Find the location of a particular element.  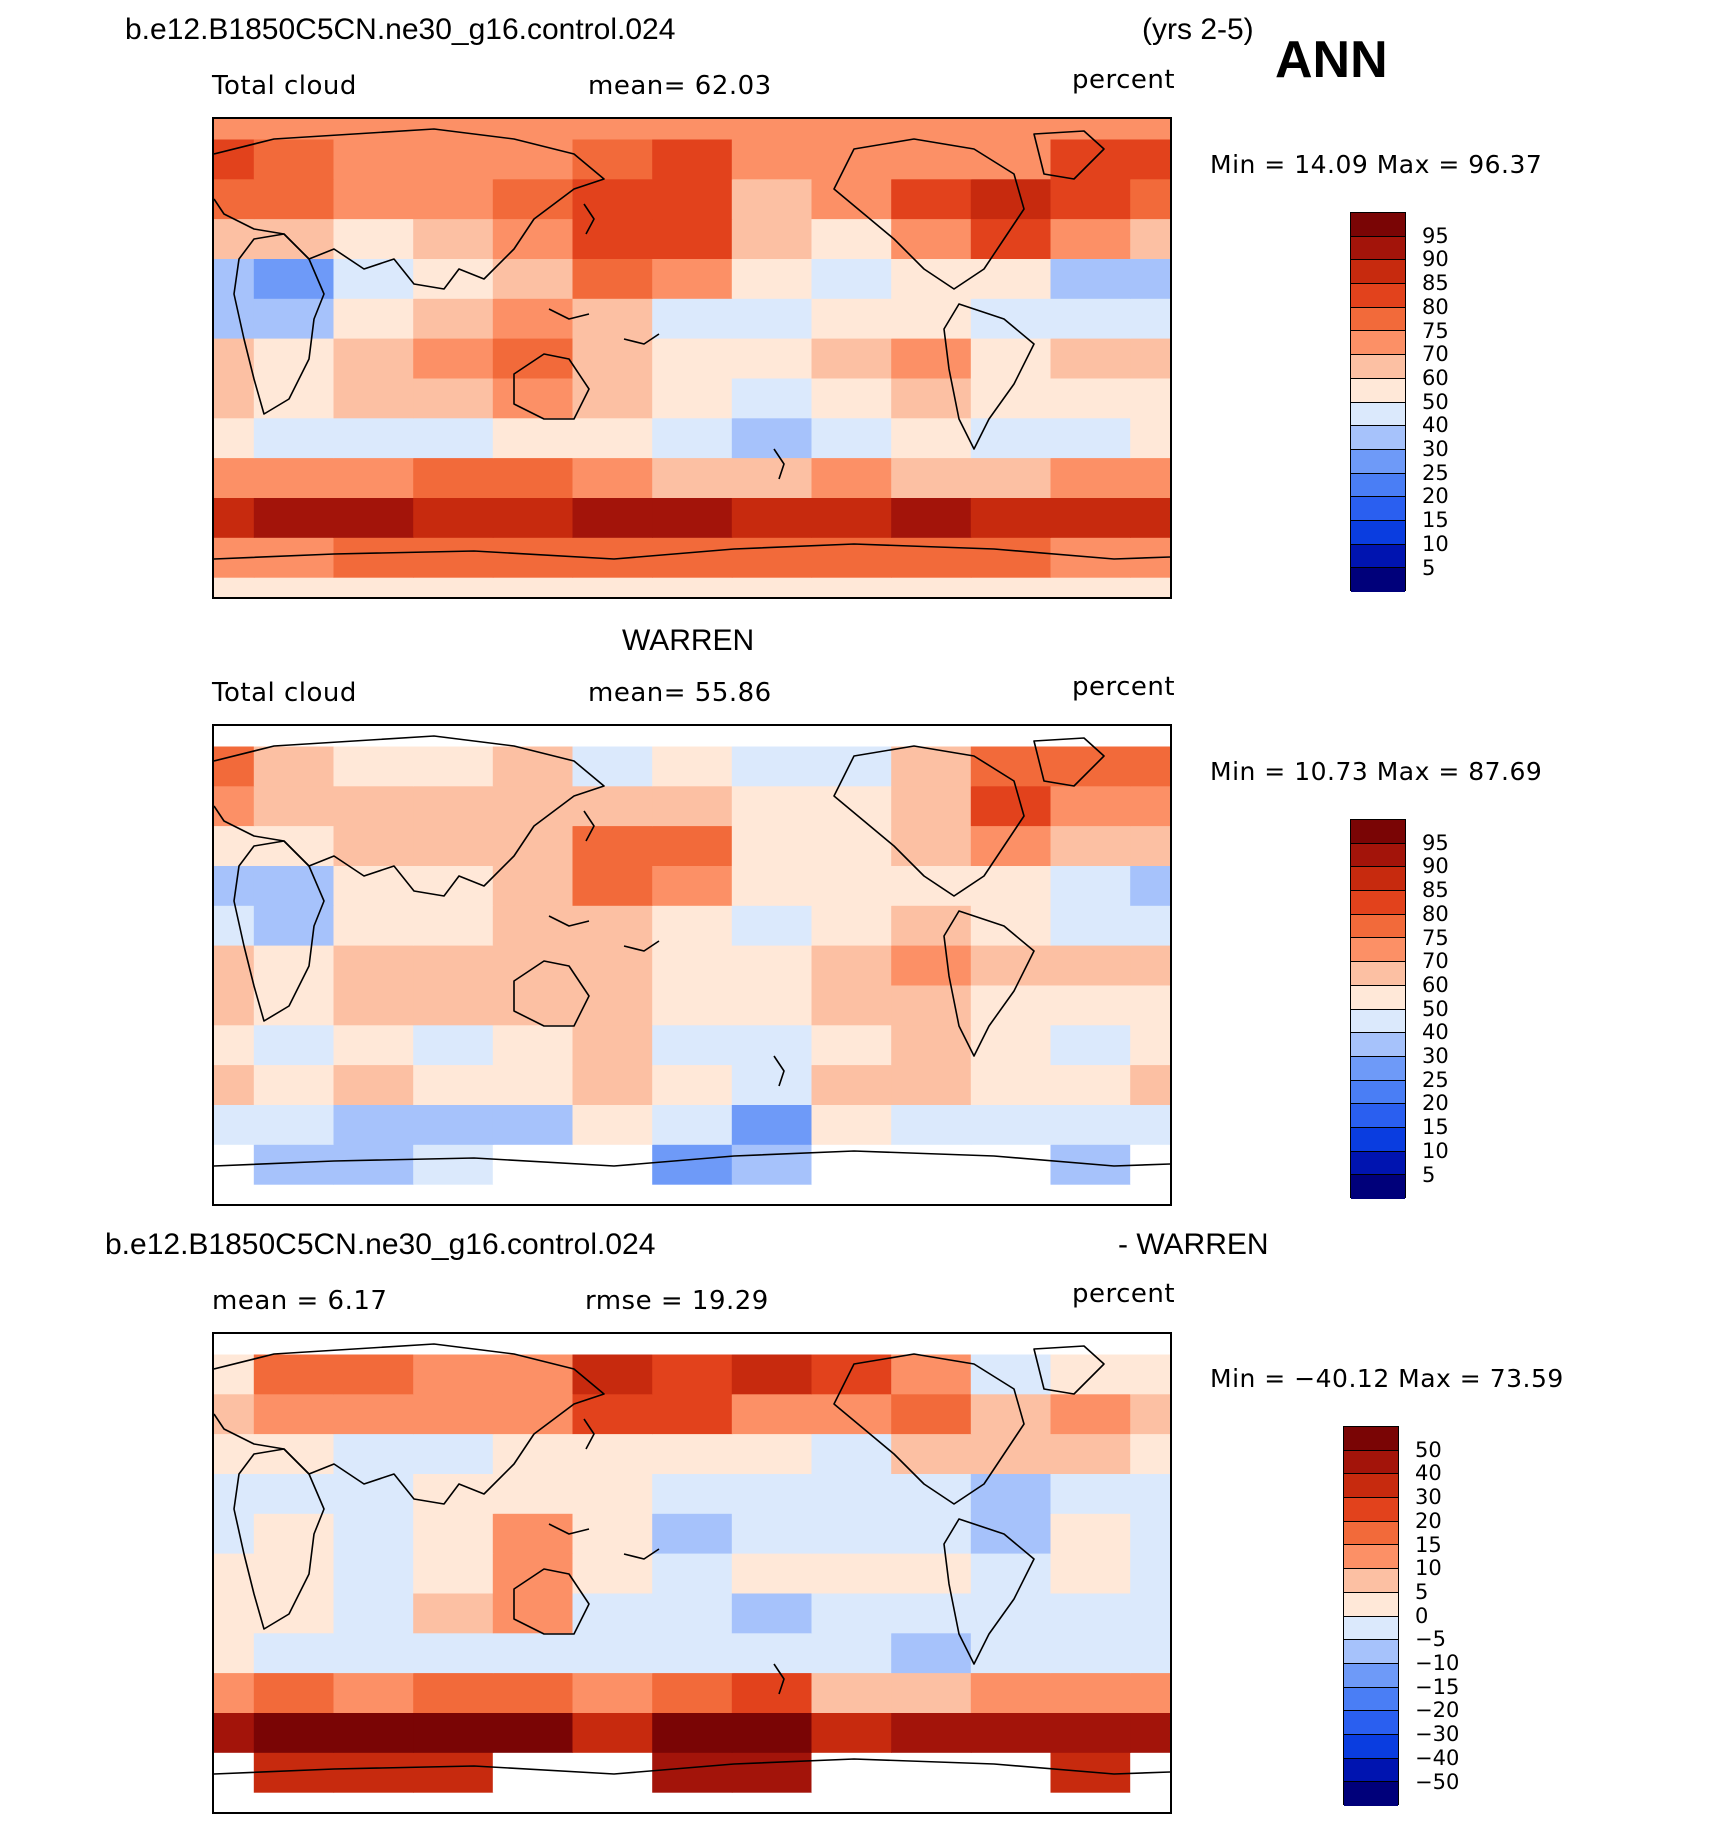

panel1-map is located at coordinates (692, 358).